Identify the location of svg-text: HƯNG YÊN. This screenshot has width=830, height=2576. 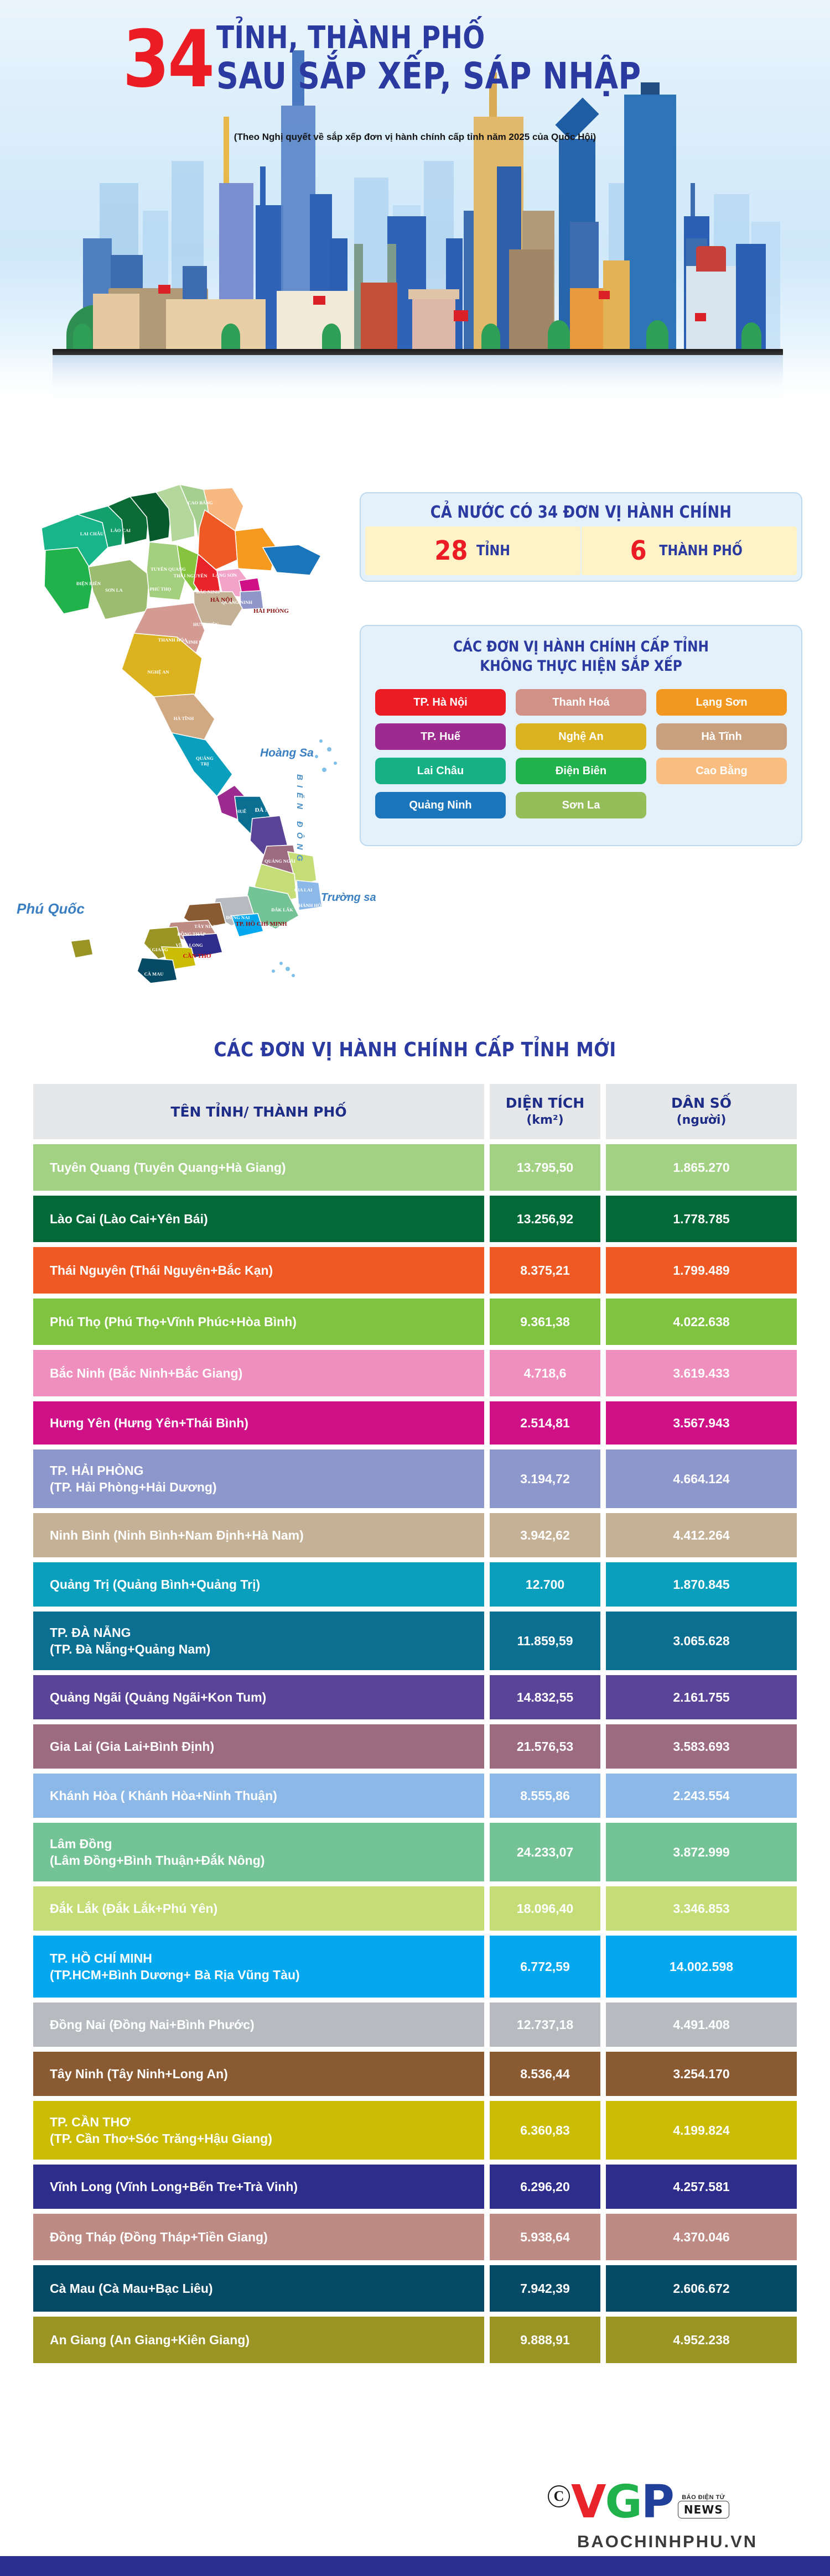
(206, 624).